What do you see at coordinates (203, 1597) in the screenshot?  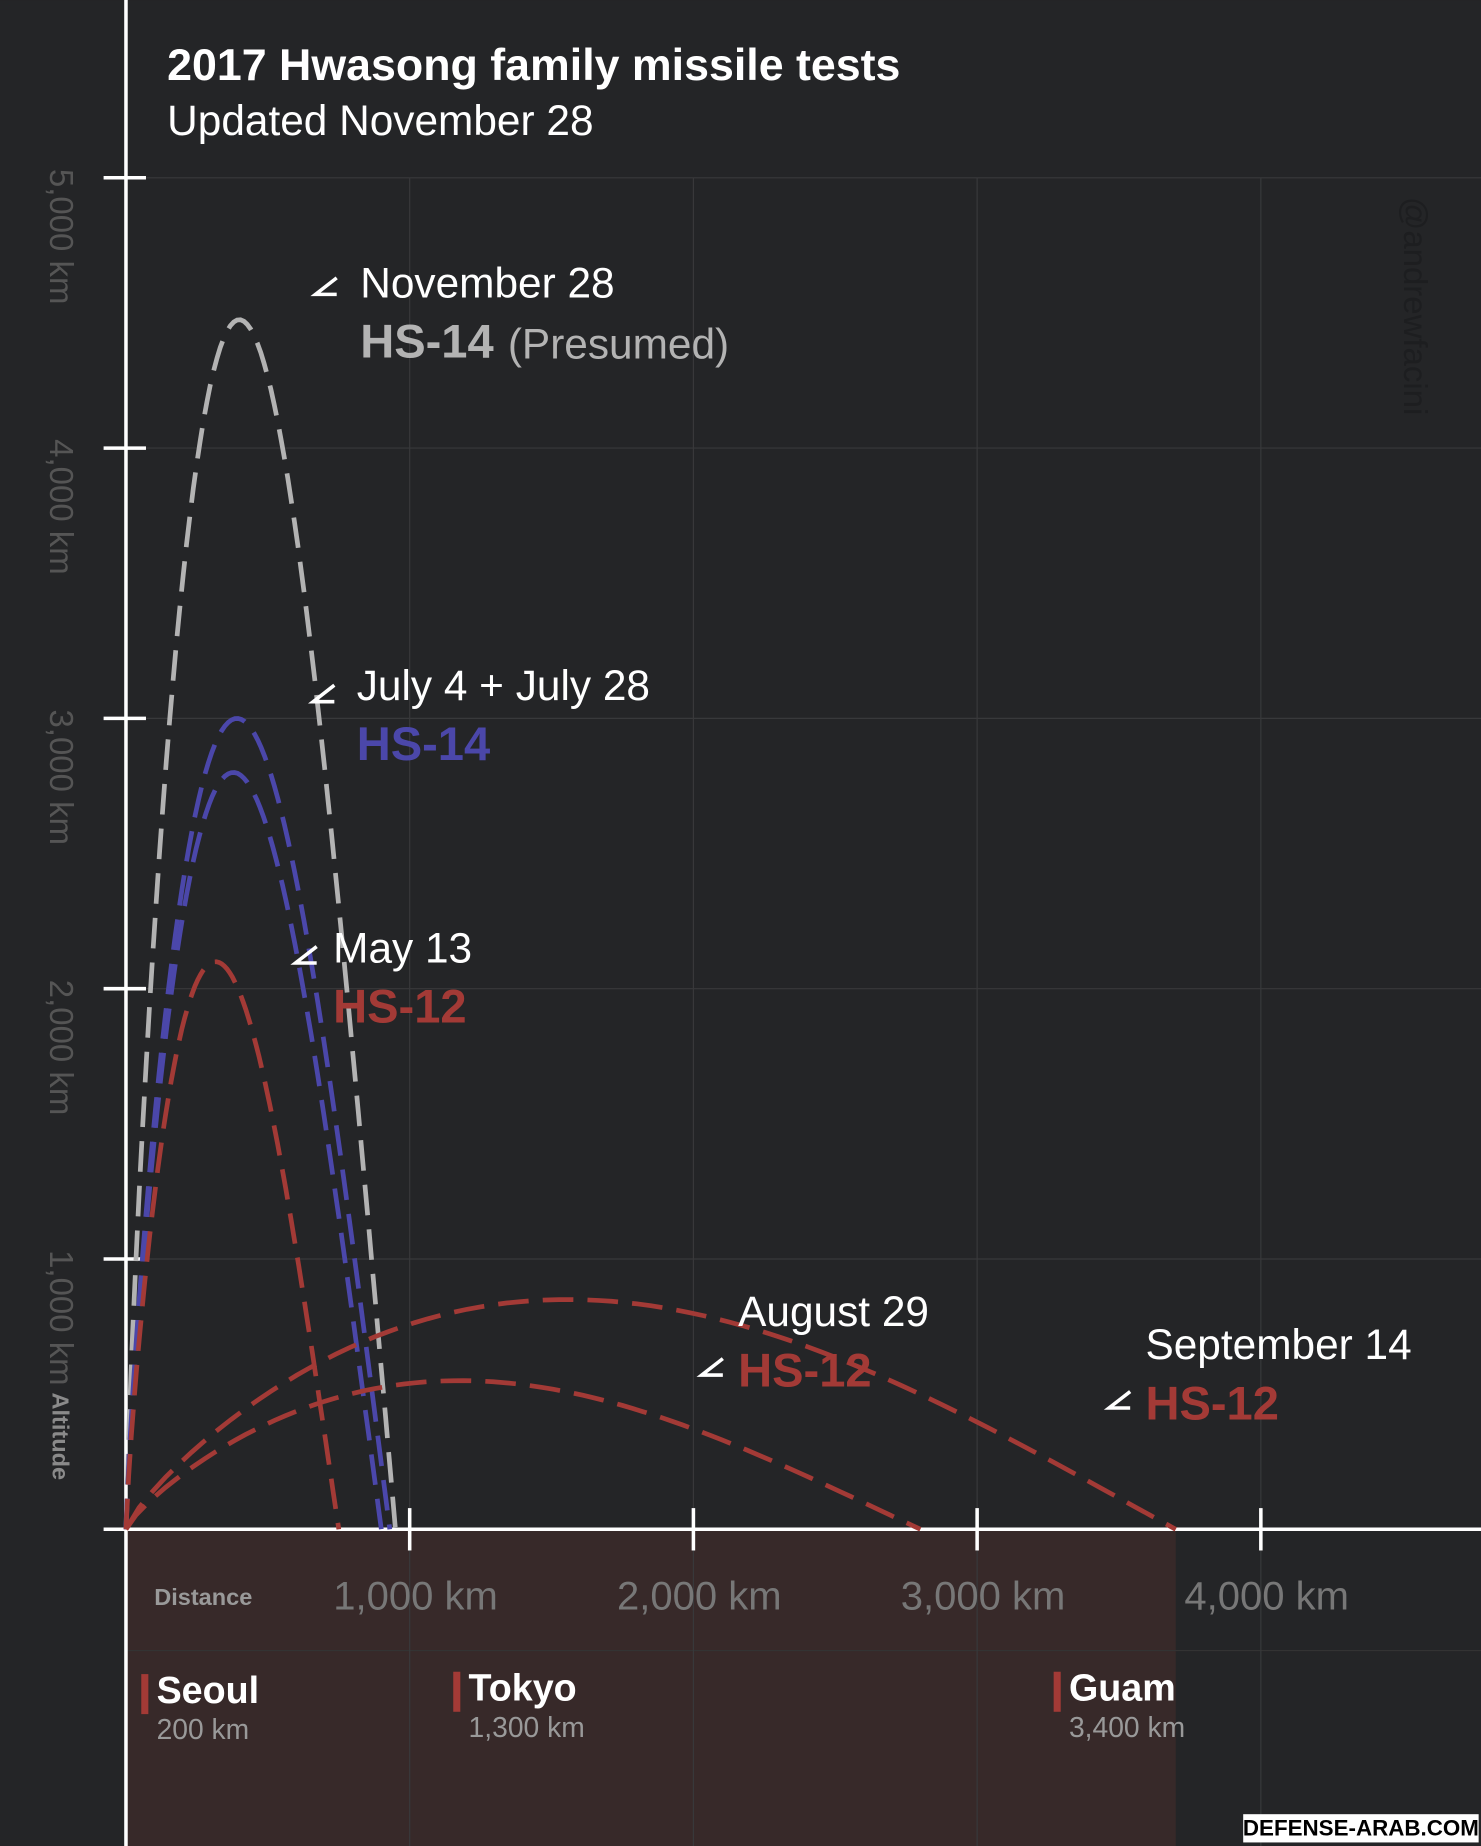 I see `x-axis-label: Distance` at bounding box center [203, 1597].